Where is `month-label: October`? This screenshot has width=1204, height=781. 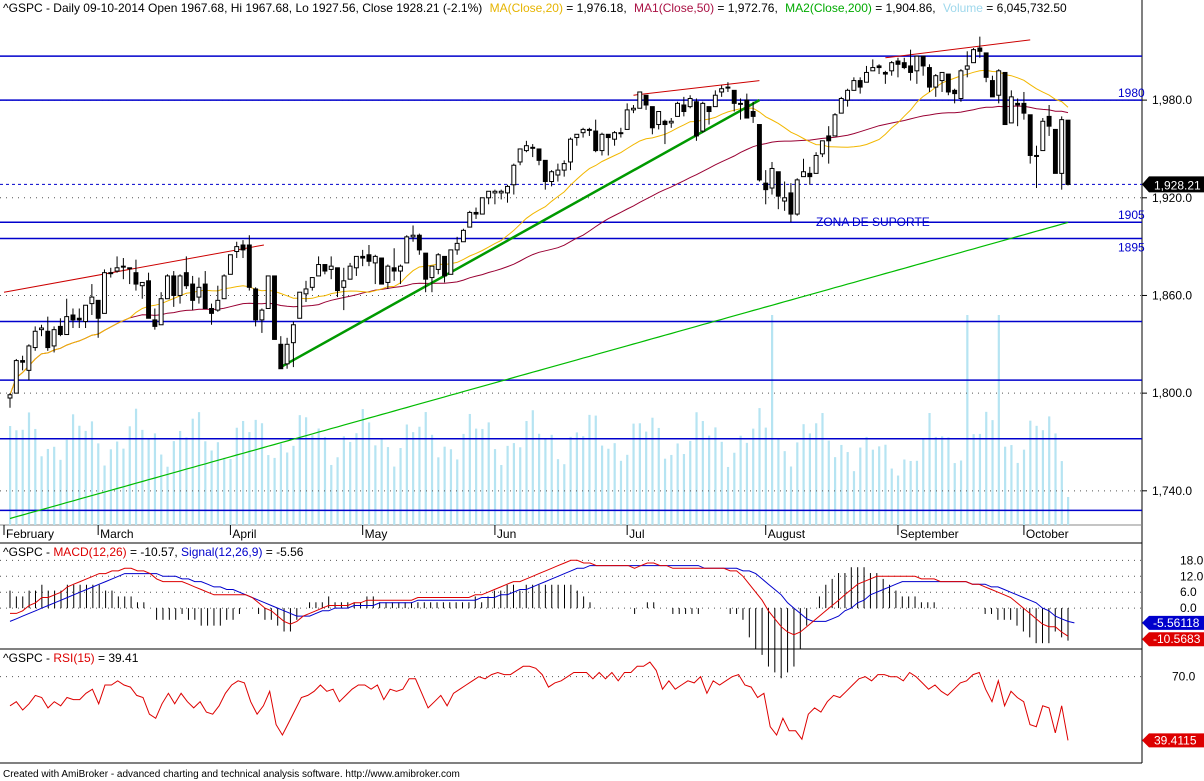 month-label: October is located at coordinates (1047, 534).